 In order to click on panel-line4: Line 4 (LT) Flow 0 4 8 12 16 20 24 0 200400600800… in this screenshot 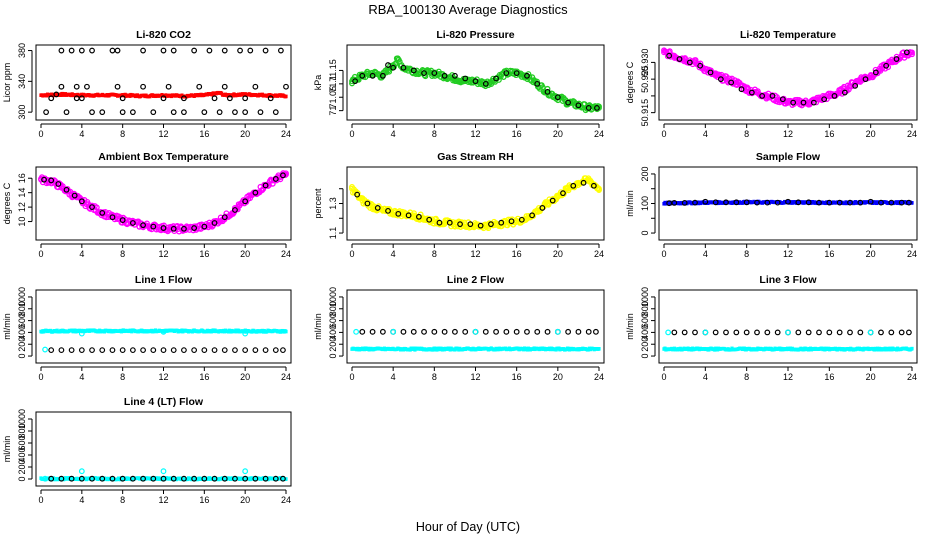, I will do `click(147, 450)`.